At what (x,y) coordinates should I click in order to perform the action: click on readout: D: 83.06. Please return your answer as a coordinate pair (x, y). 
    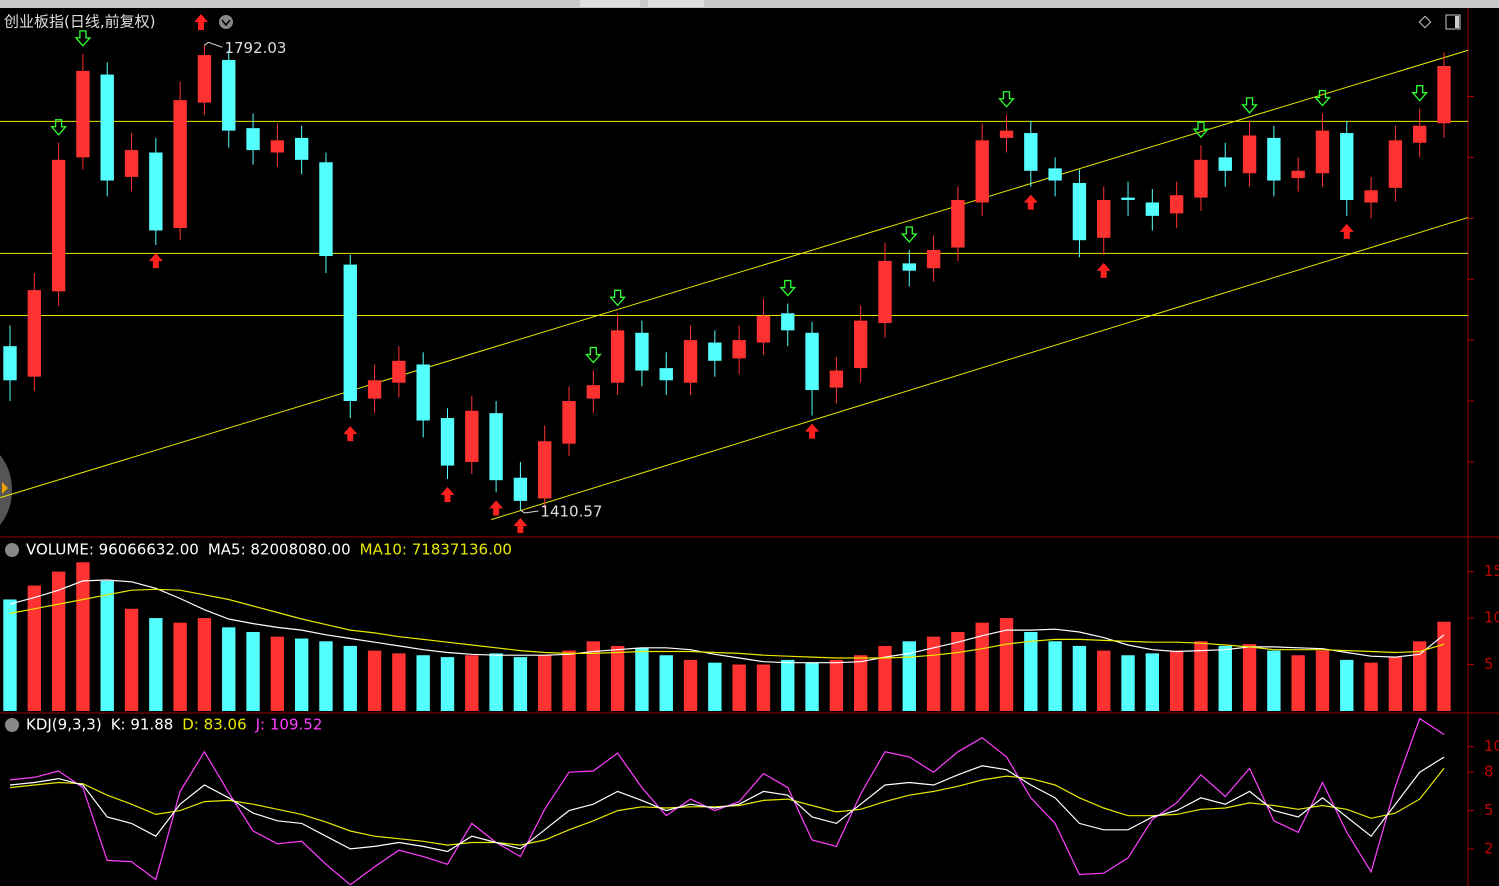
    Looking at the image, I should click on (214, 725).